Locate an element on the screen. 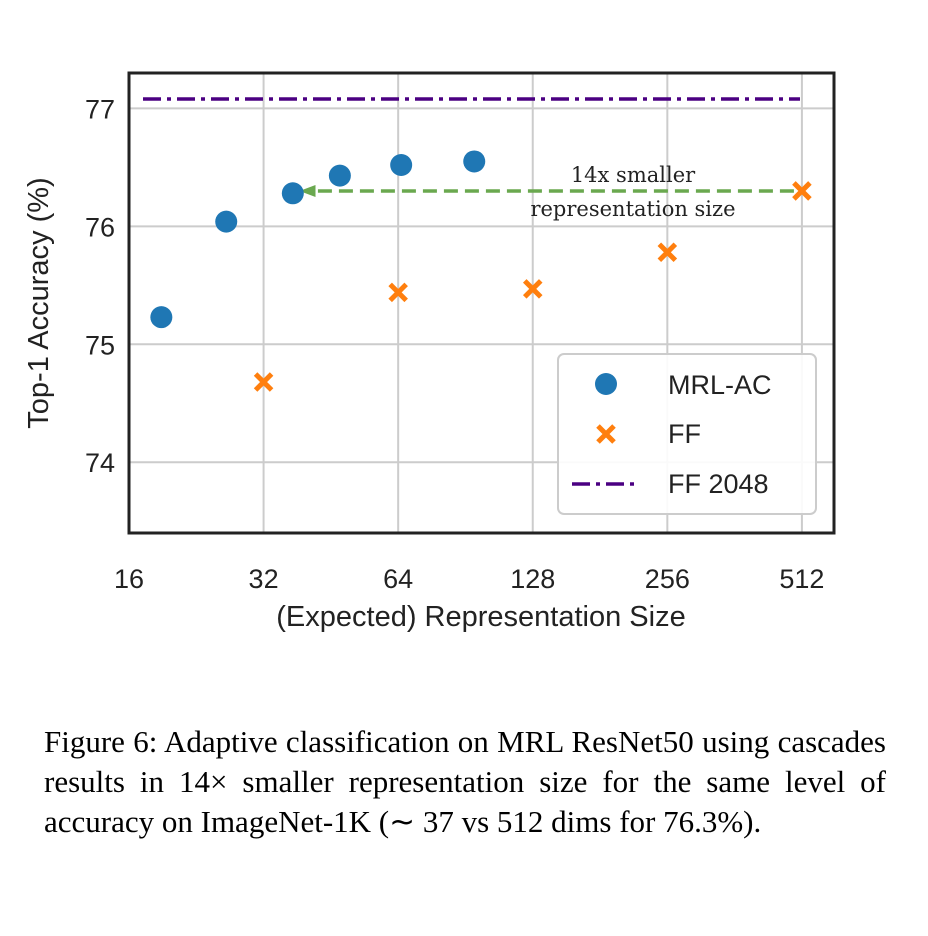 This screenshot has height=936, width=928. legend-mrl-ac-marker is located at coordinates (606, 384).